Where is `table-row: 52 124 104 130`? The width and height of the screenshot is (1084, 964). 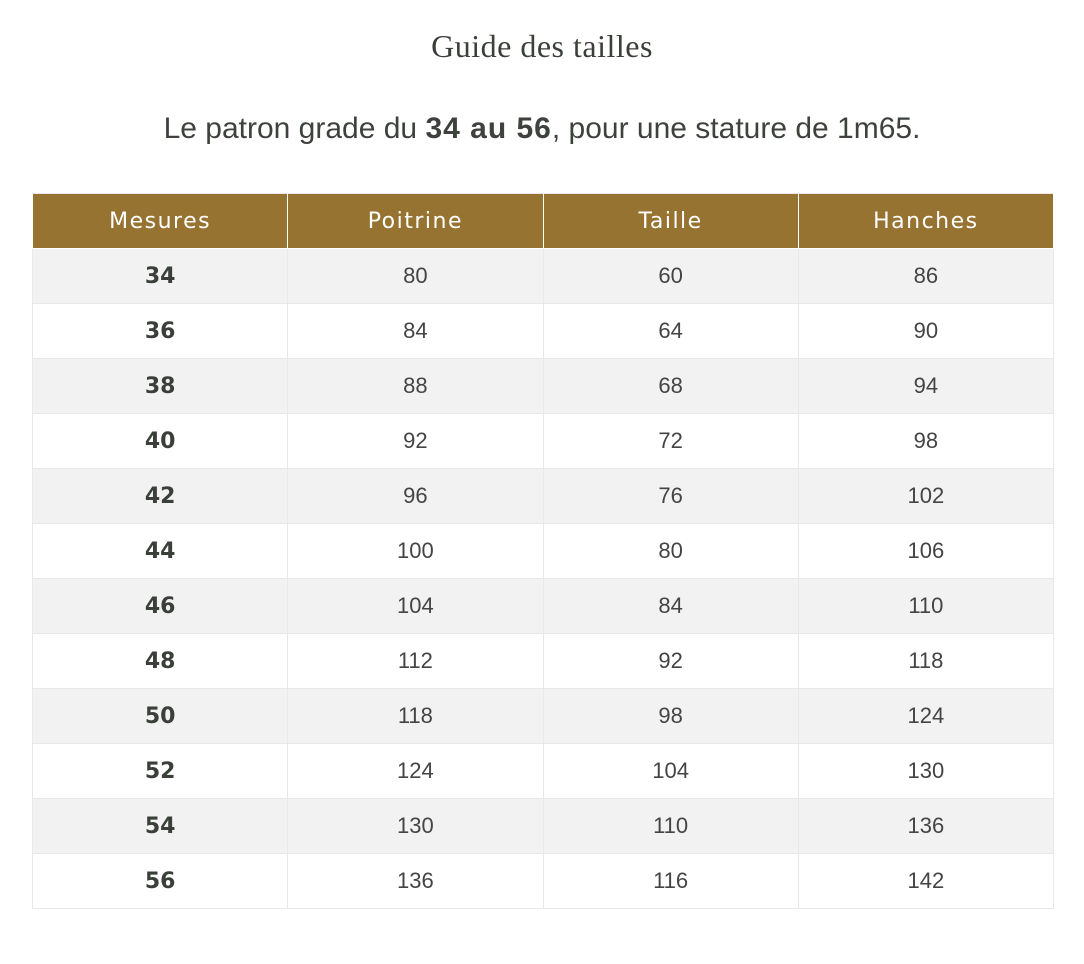
table-row: 52 124 104 130 is located at coordinates (543, 771).